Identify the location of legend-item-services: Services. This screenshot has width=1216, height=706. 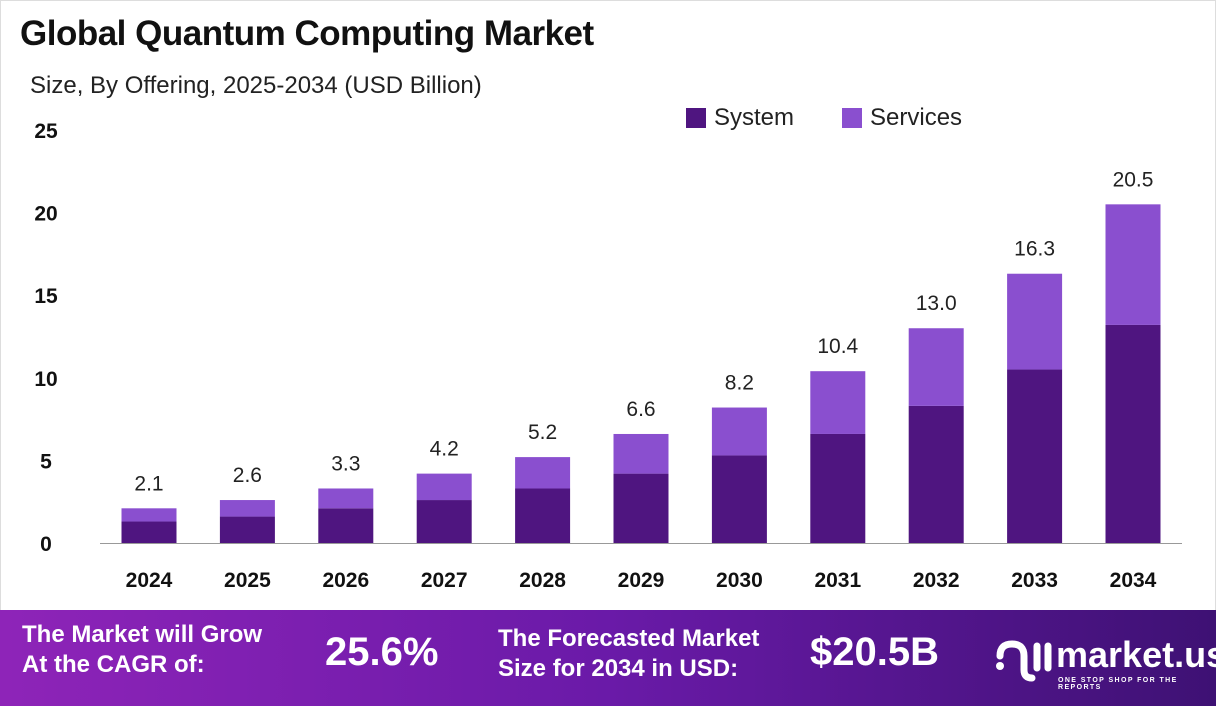
(902, 118).